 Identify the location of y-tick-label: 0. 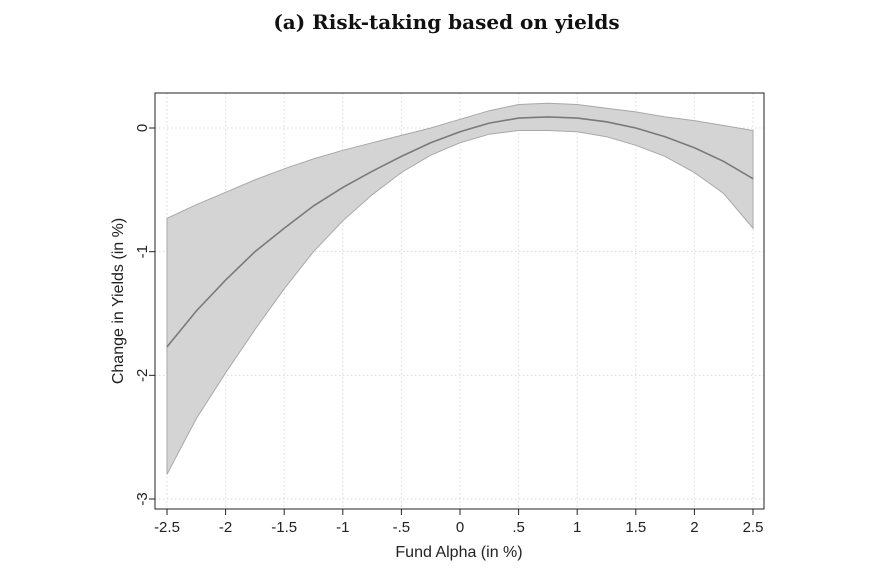
(142, 128).